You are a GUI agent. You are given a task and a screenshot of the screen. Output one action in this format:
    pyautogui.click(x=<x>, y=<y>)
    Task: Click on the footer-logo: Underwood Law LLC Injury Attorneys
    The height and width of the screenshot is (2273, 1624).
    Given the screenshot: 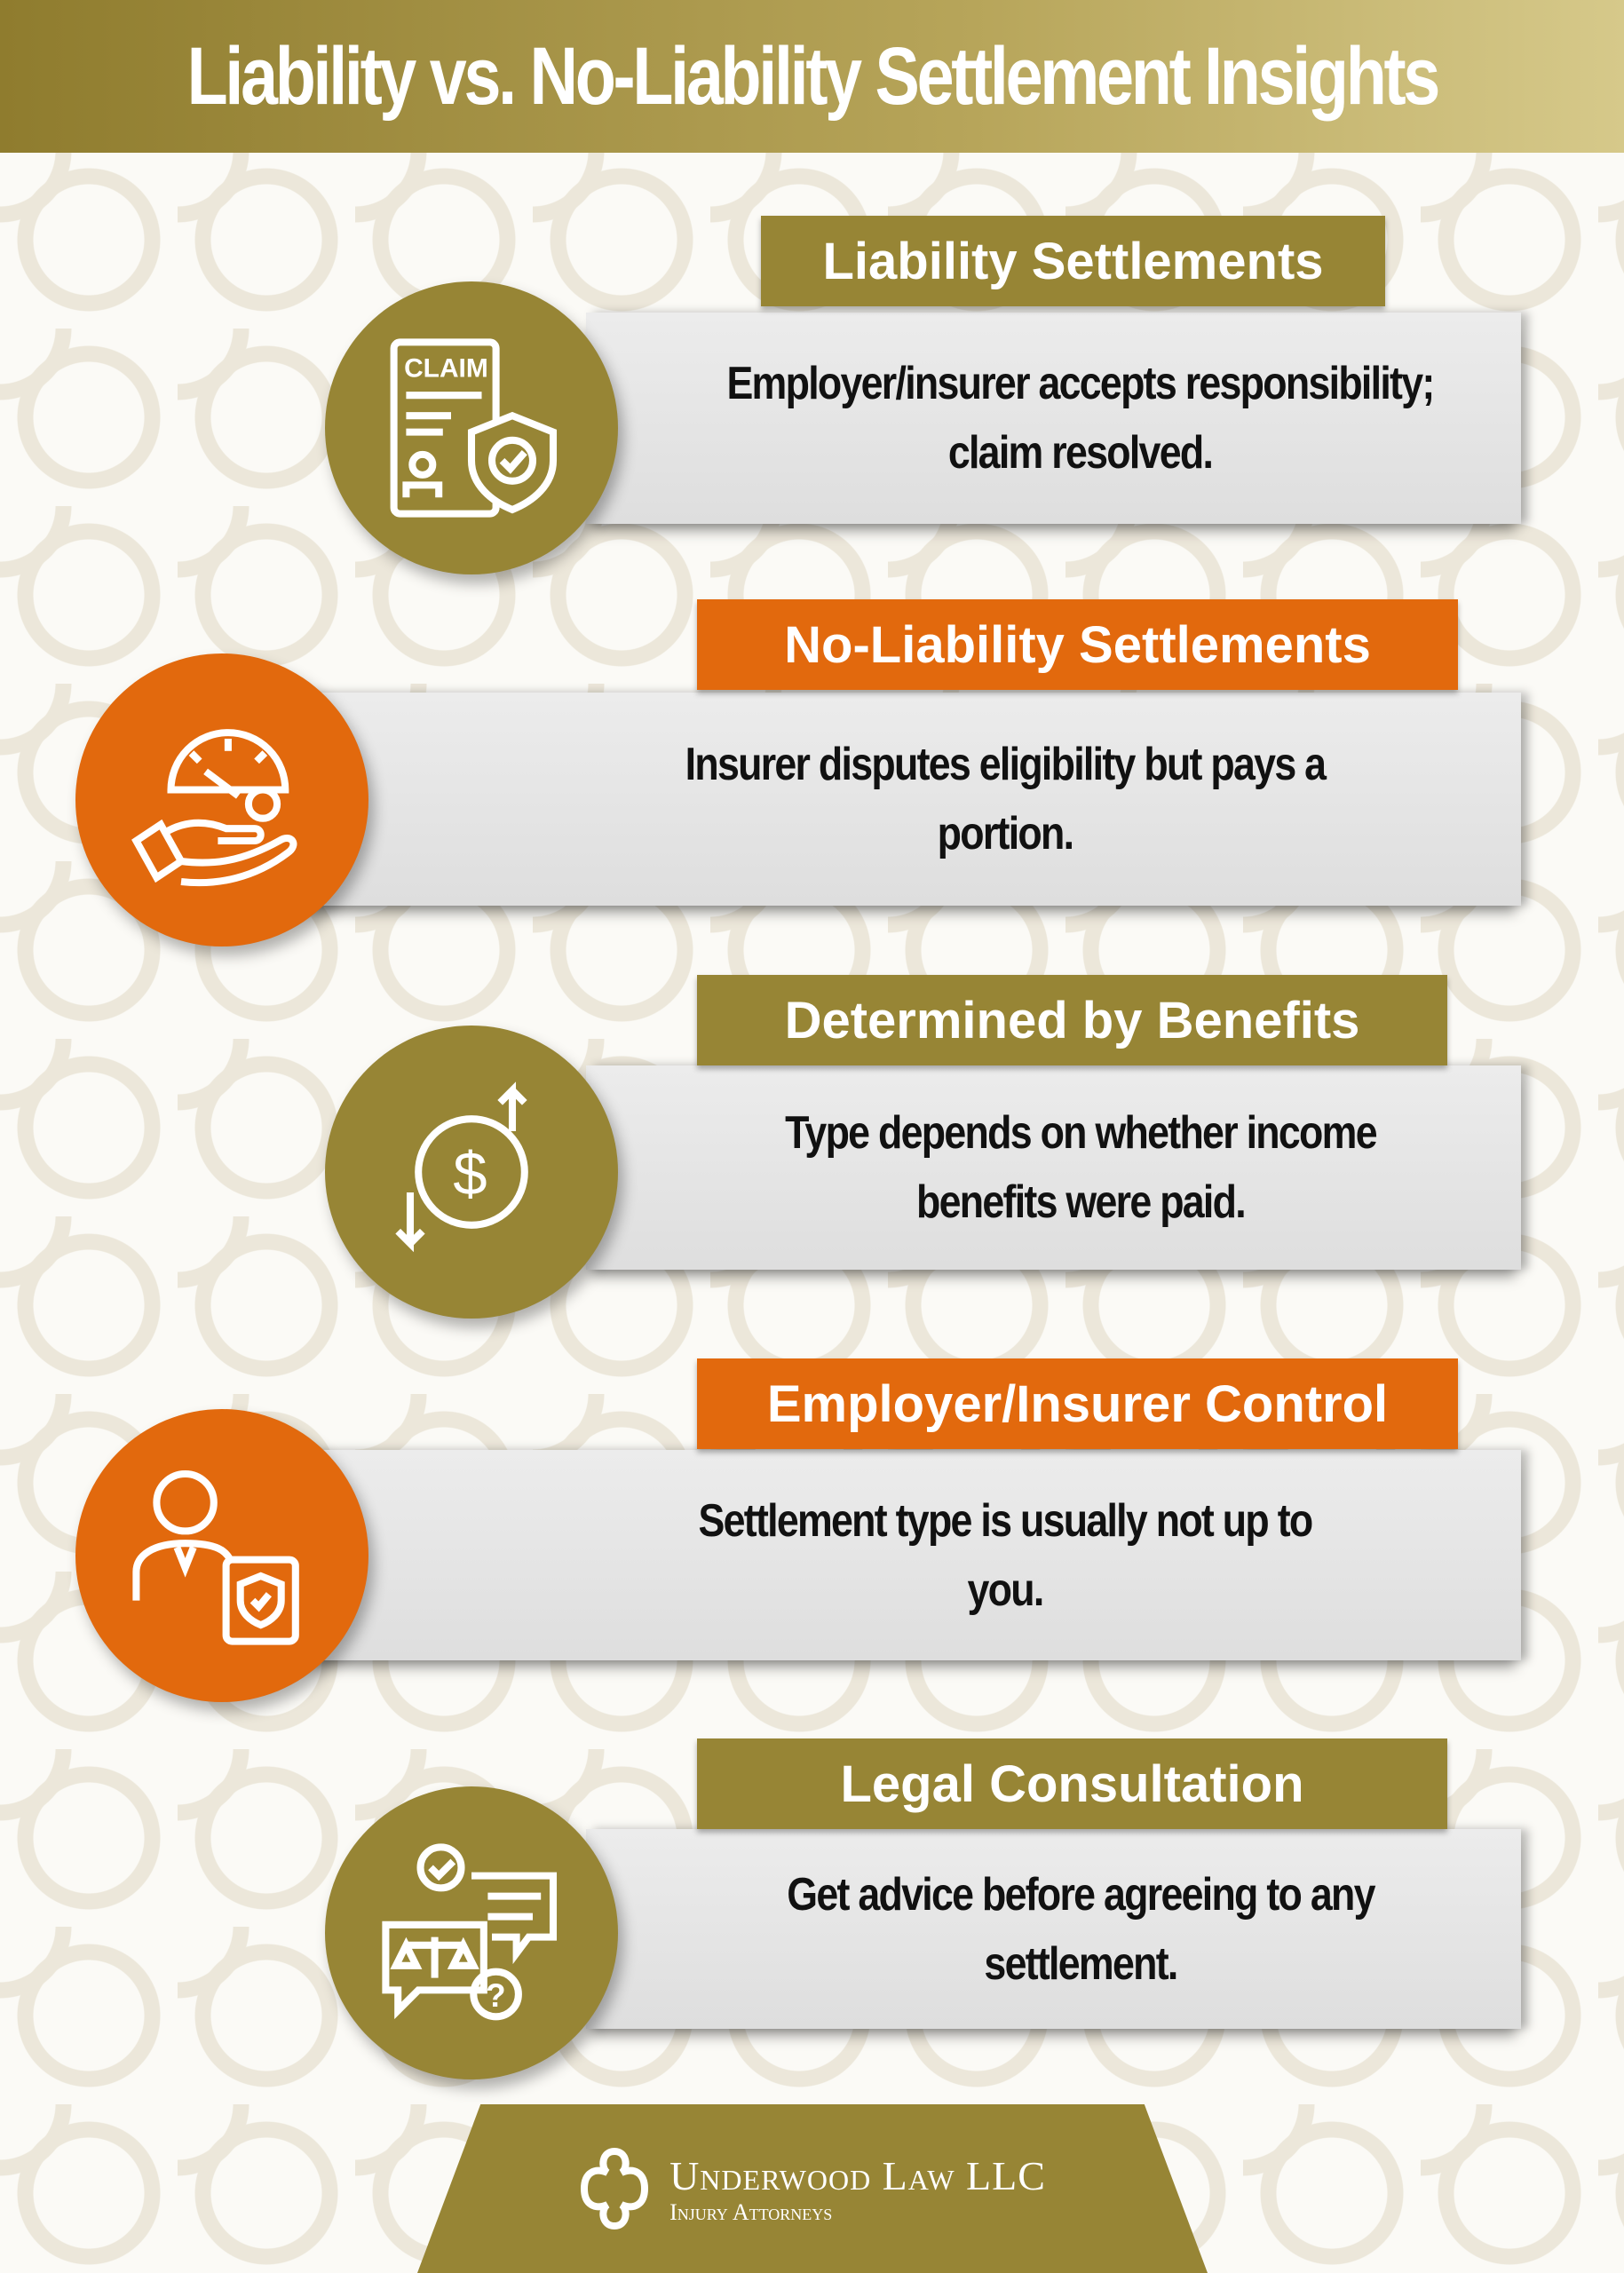 What is the action you would take?
    pyautogui.click(x=812, y=2189)
    